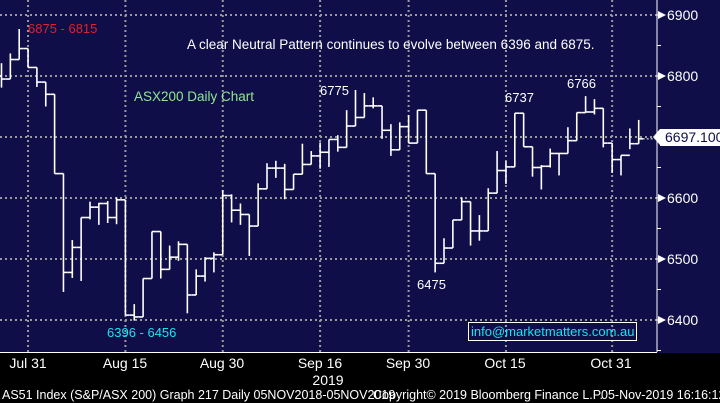 The height and width of the screenshot is (403, 720). What do you see at coordinates (28, 363) in the screenshot?
I see `x-tick-label: Jul 31` at bounding box center [28, 363].